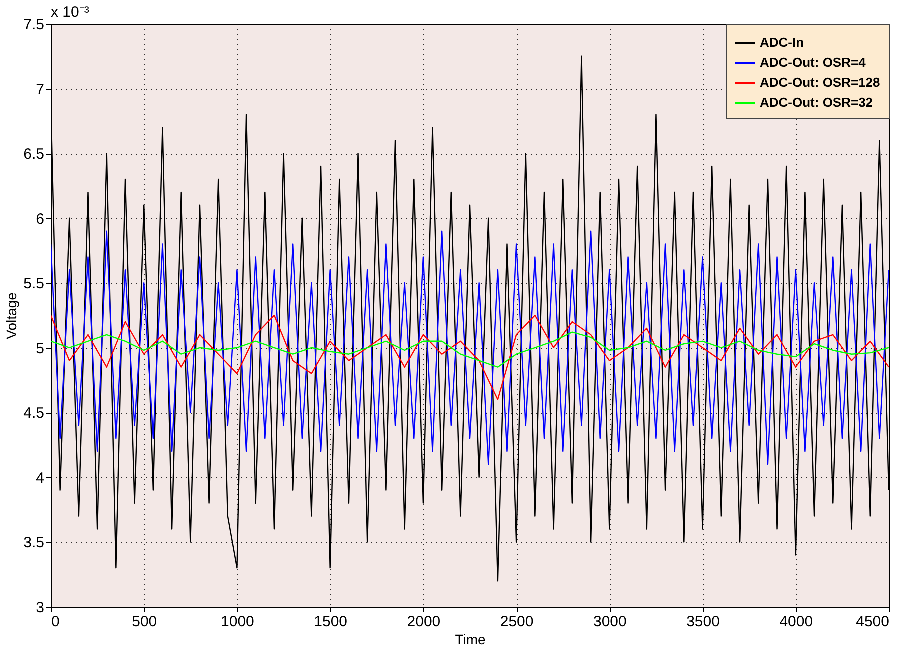 This screenshot has height=659, width=901. Describe the element at coordinates (797, 622) in the screenshot. I see `x-tick-label: 4000` at that location.